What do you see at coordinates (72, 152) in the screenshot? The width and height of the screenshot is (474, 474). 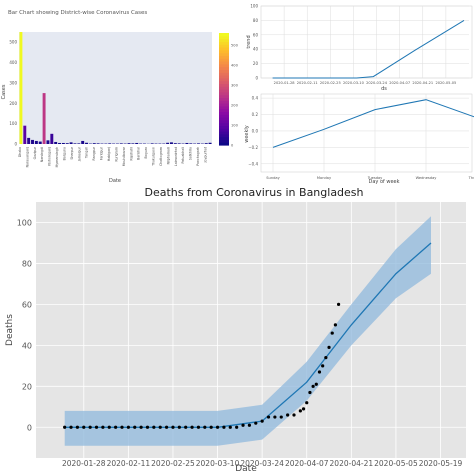 I see `x-tick-label: Sherpur` at bounding box center [72, 152].